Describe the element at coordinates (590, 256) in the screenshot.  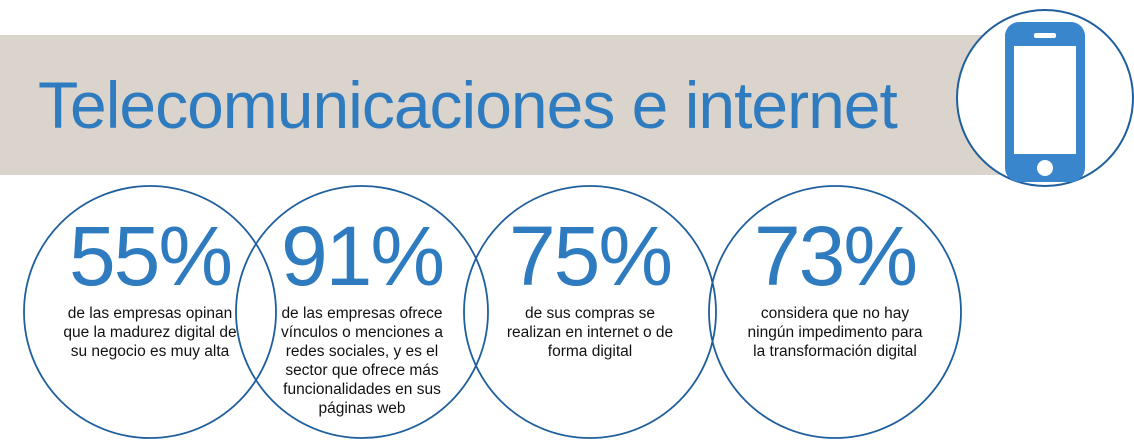
I see `stat-value: 75%` at that location.